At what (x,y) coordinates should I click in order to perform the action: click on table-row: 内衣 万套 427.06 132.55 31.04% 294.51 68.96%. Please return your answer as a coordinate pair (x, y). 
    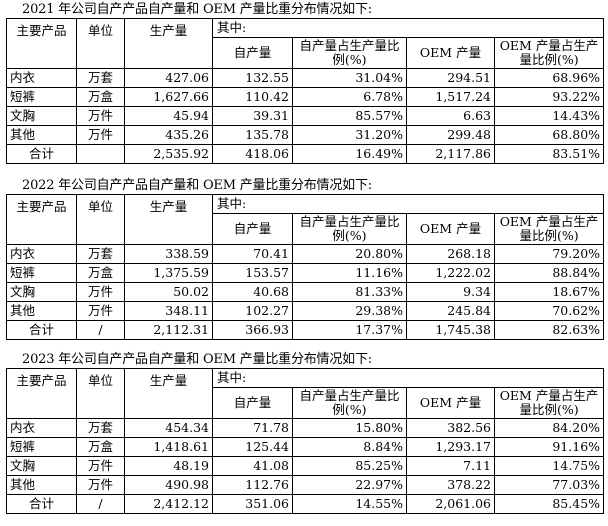
    Looking at the image, I should click on (305, 78).